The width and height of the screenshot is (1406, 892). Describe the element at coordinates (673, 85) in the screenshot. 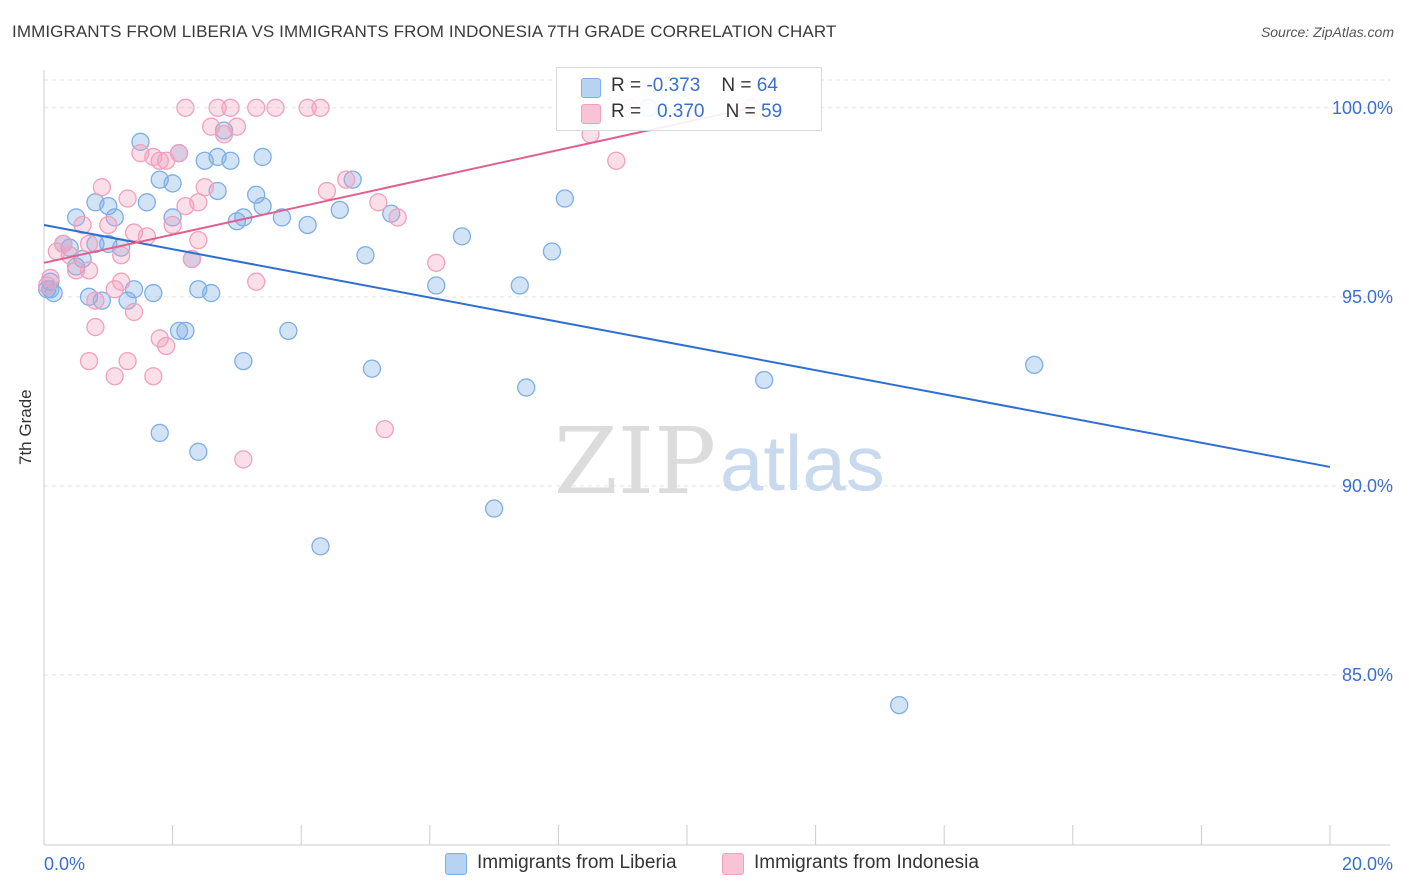

I see `r-value-liberia: -0.373` at that location.